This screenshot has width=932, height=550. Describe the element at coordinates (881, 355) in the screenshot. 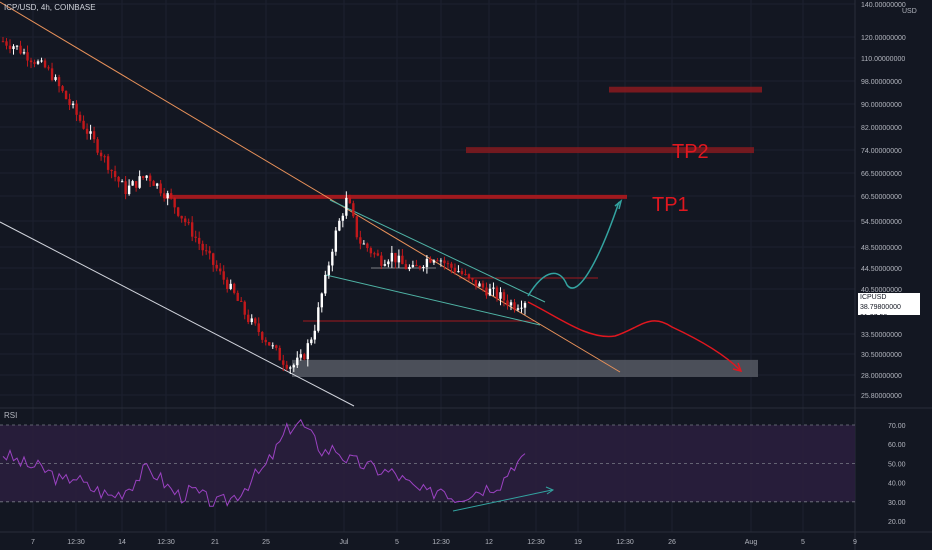

I see `y-tick-label: 30.50000000` at that location.